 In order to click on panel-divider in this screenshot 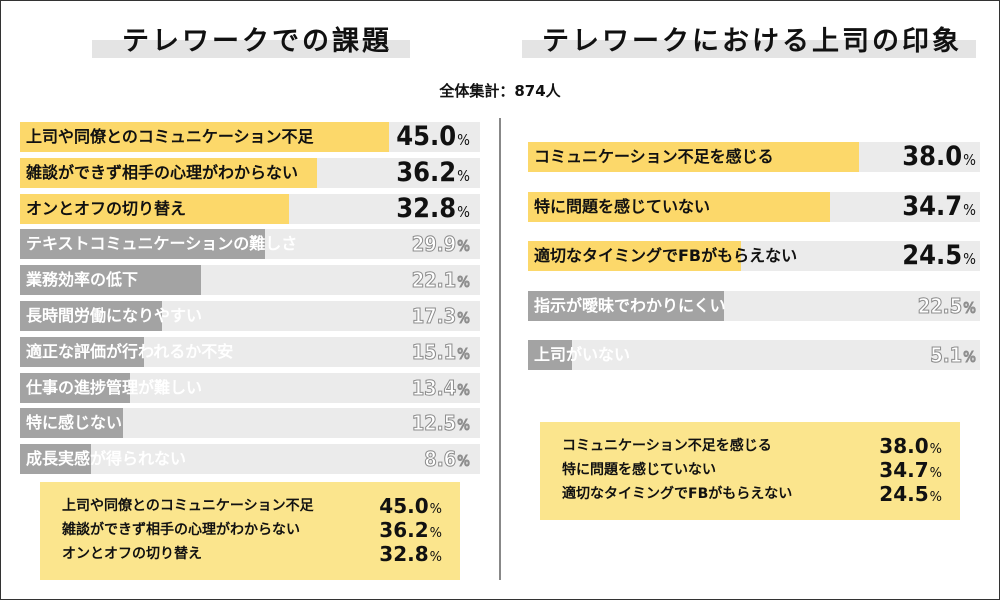, I will do `click(500, 349)`.